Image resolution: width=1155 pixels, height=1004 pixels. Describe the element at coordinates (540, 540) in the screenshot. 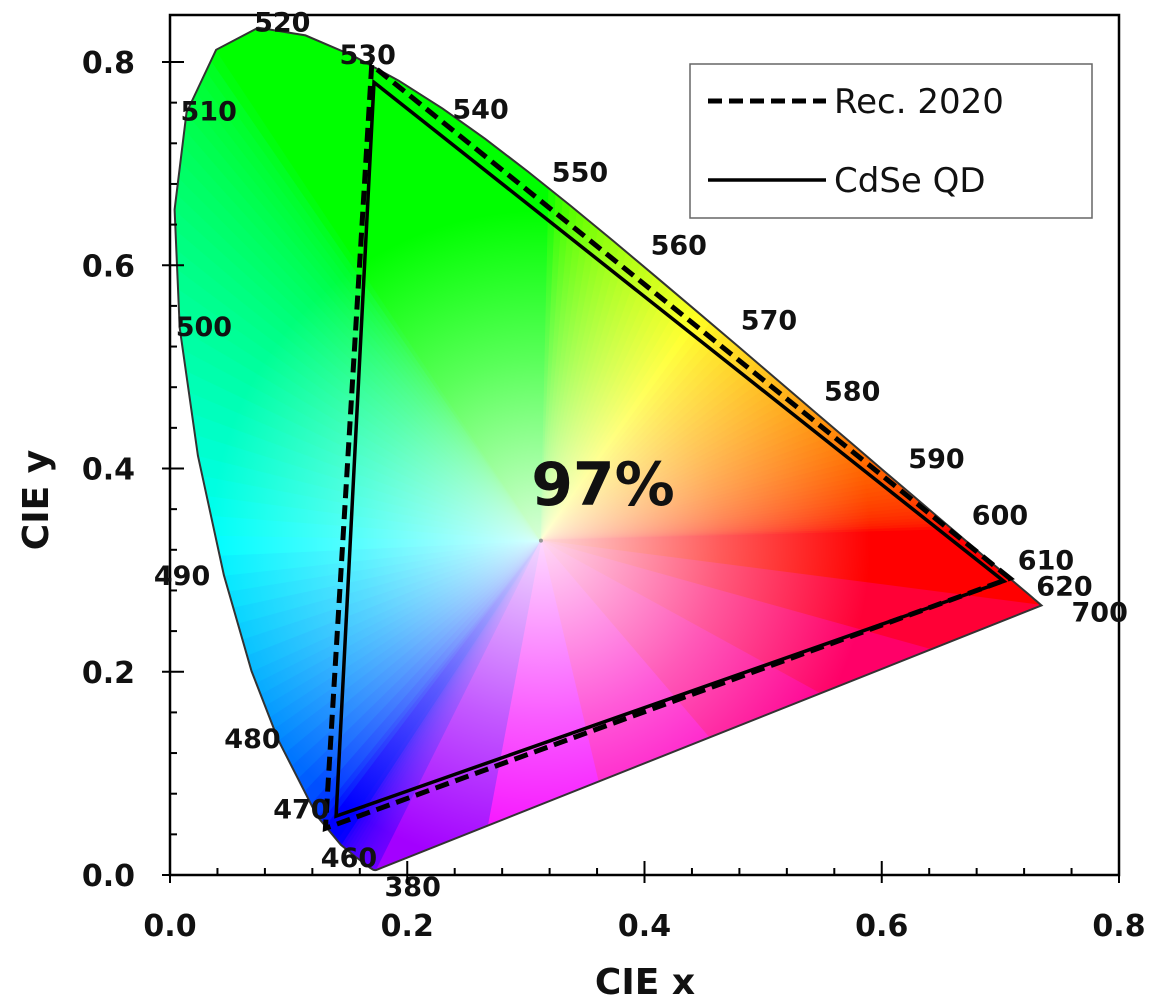

I see `white-point-marker` at that location.